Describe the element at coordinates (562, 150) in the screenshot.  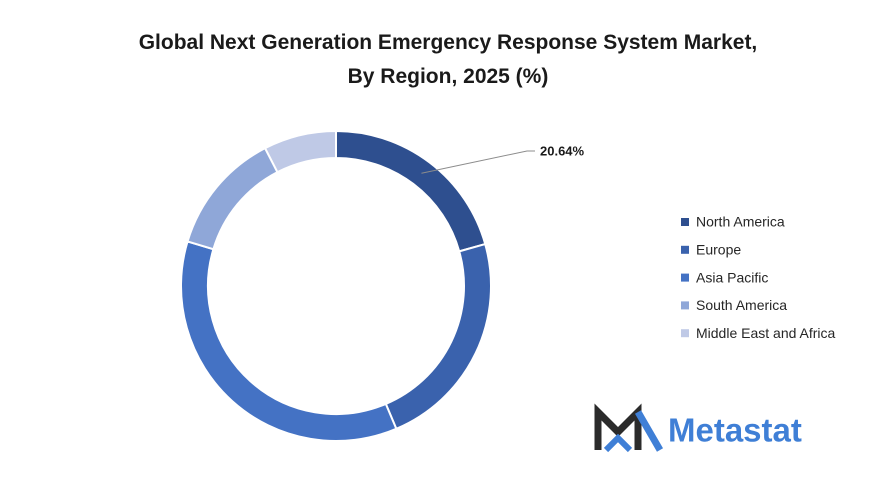
I see `data-label: 20.64%` at that location.